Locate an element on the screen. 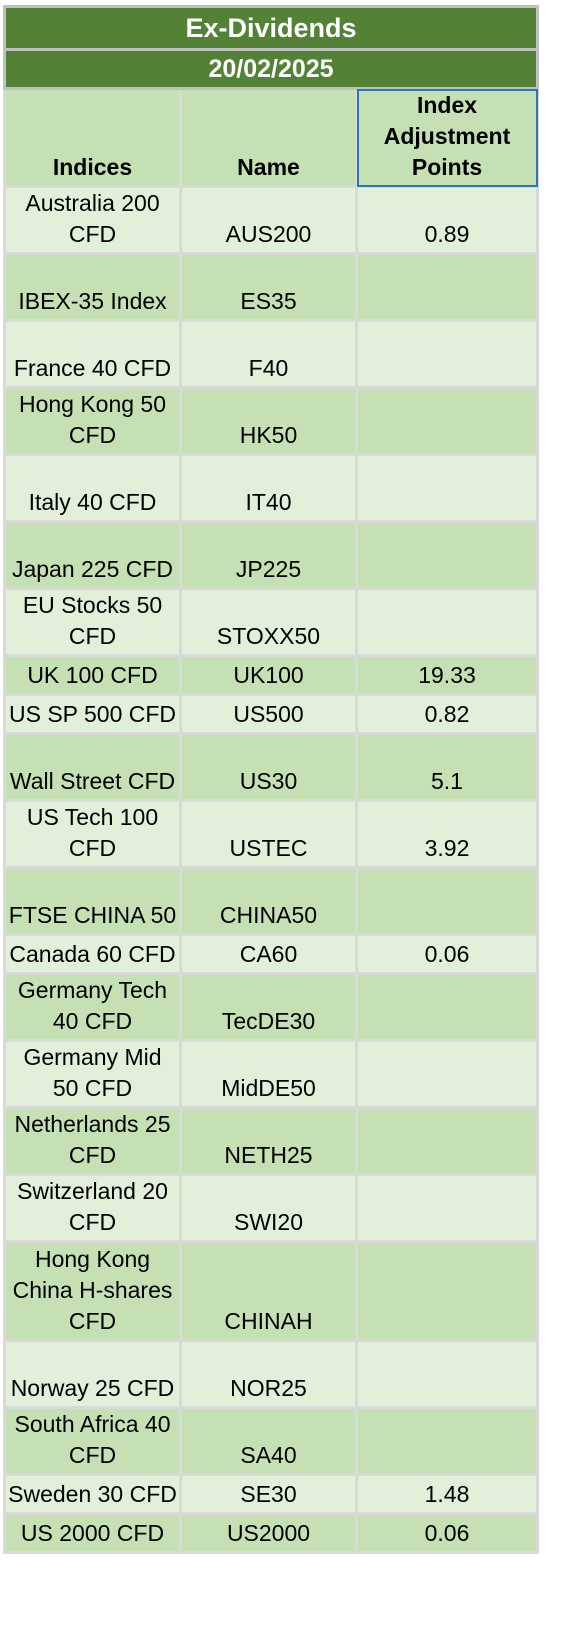 Image resolution: width=566 pixels, height=1644 pixels. cell-points: 1.48 is located at coordinates (447, 1494).